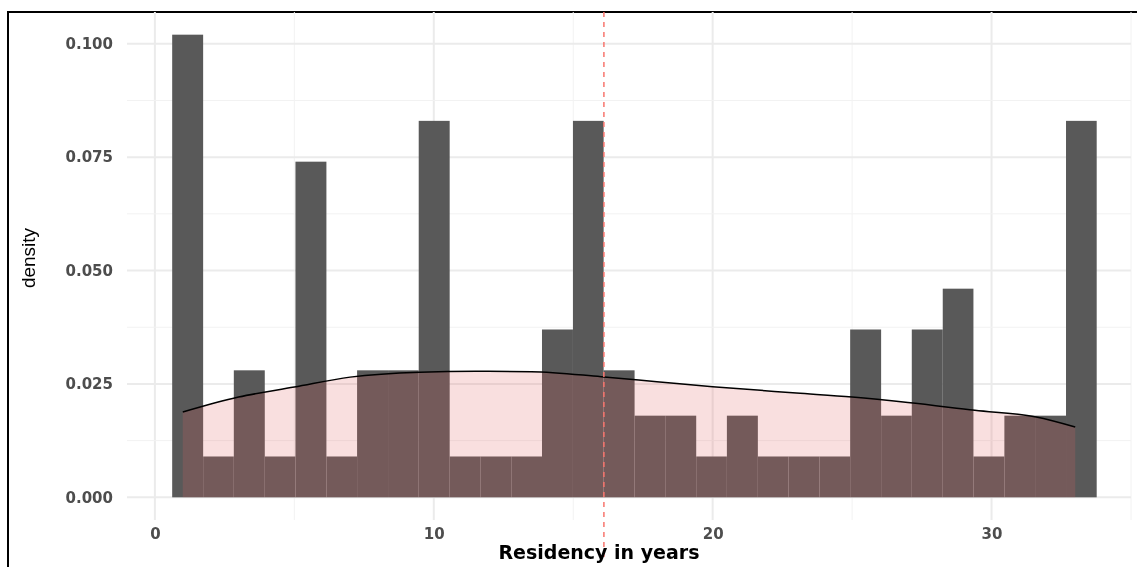 The image size is (1137, 567). What do you see at coordinates (155, 533) in the screenshot?
I see `x-tick-label: 0` at bounding box center [155, 533].